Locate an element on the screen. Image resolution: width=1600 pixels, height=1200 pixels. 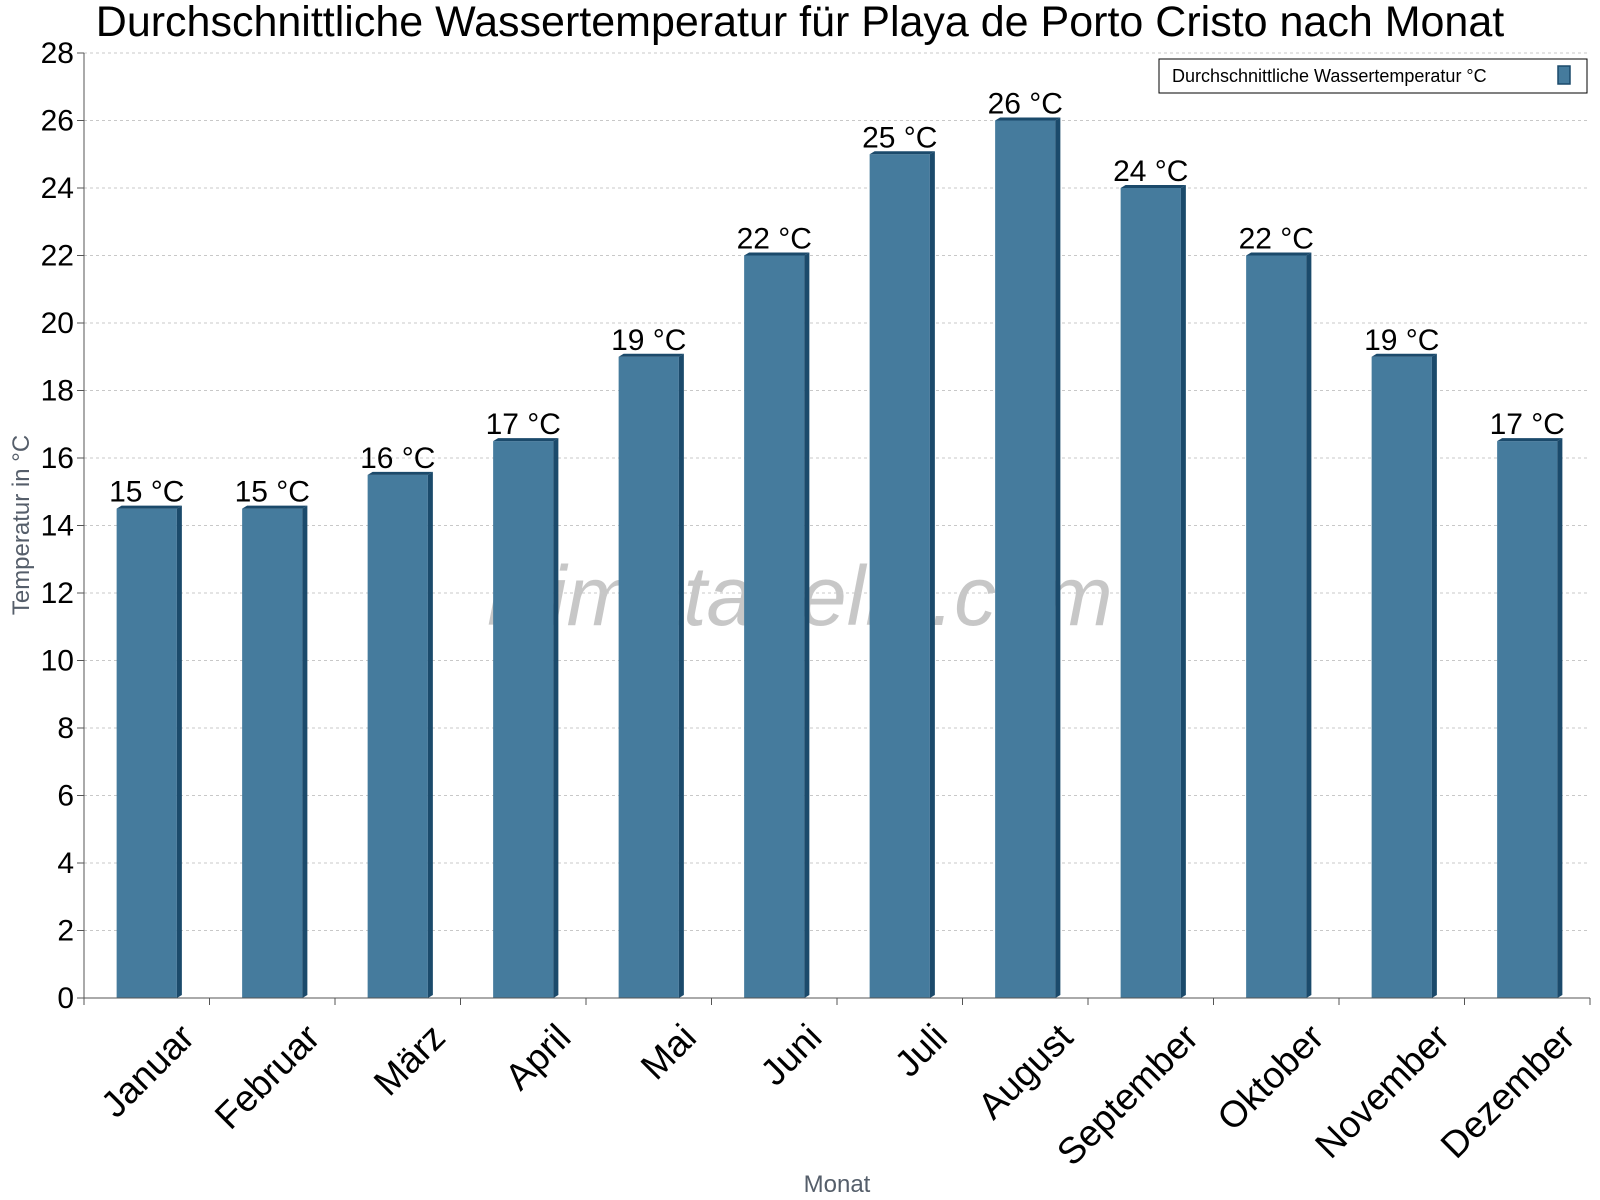
y-tick-label: 0 is located at coordinates (65, 998).